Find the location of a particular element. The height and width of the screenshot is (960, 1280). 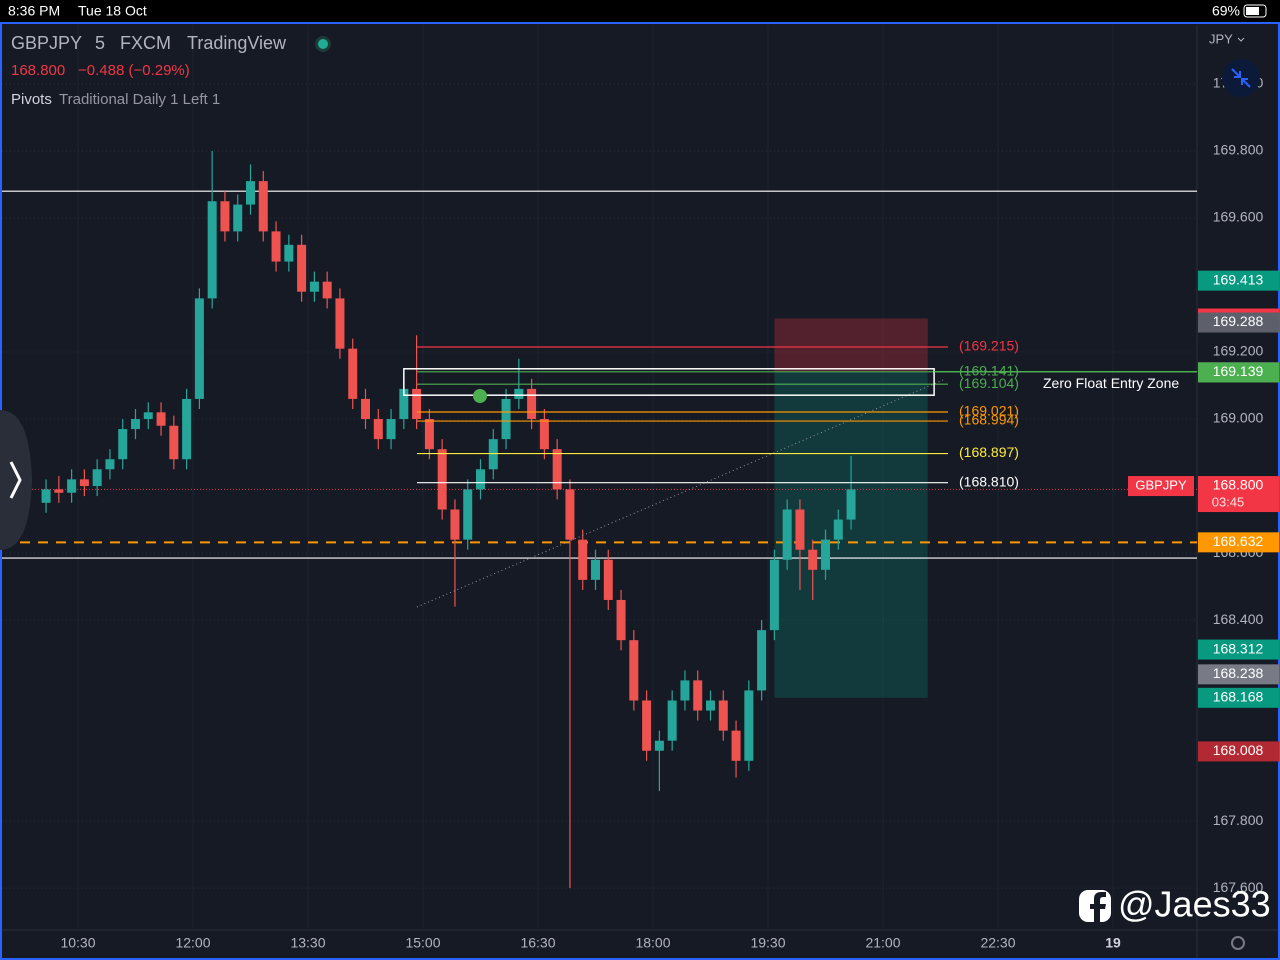

side-handle is located at coordinates (16, 480).